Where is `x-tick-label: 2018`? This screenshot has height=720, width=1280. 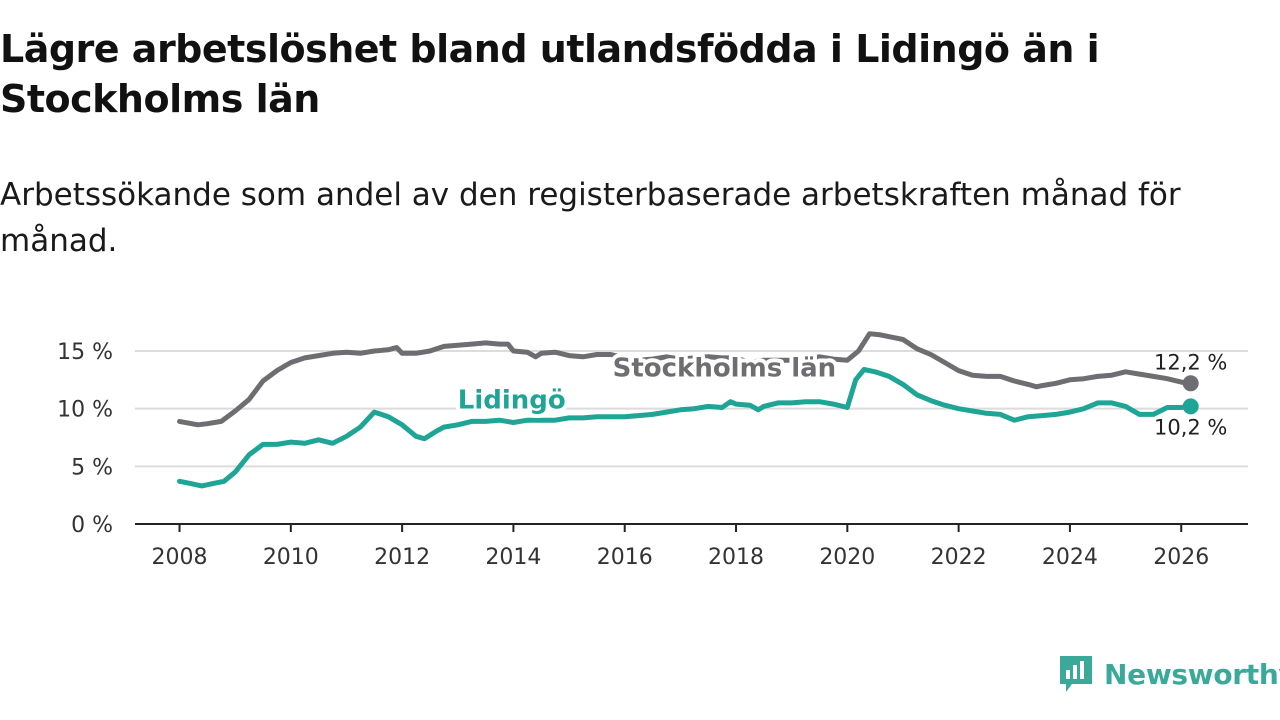 x-tick-label: 2018 is located at coordinates (736, 557).